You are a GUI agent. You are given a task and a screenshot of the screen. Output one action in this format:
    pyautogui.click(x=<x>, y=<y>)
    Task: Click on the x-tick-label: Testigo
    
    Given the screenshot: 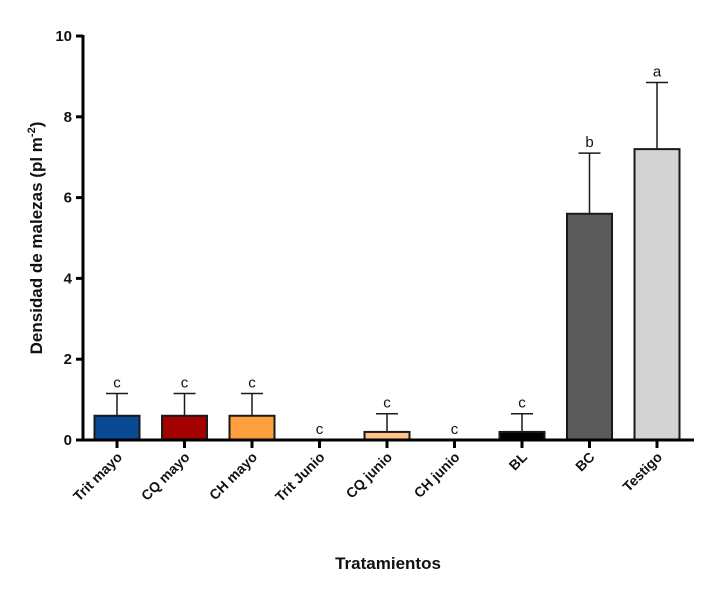 What is the action you would take?
    pyautogui.click(x=642, y=472)
    